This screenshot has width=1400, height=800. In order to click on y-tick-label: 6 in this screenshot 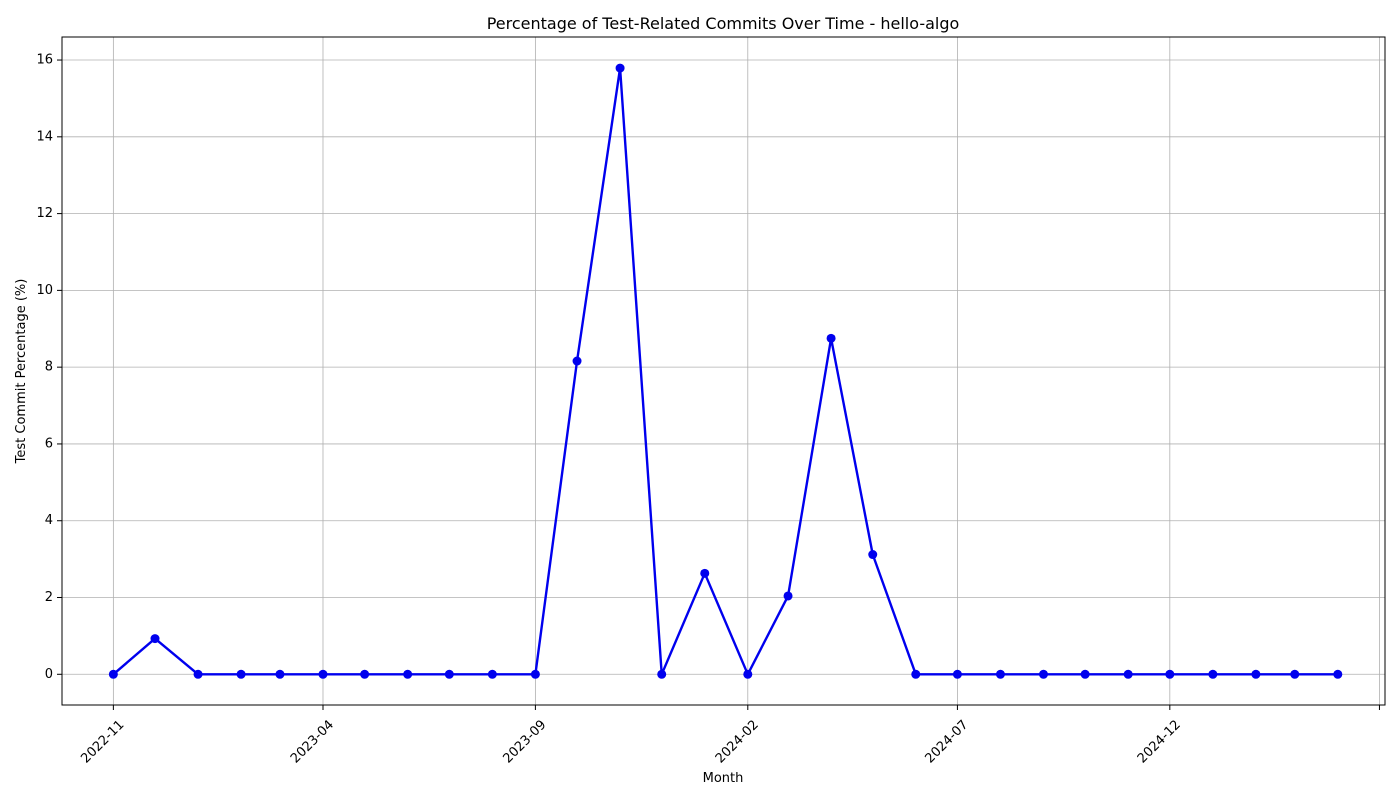, I will do `click(49, 443)`.